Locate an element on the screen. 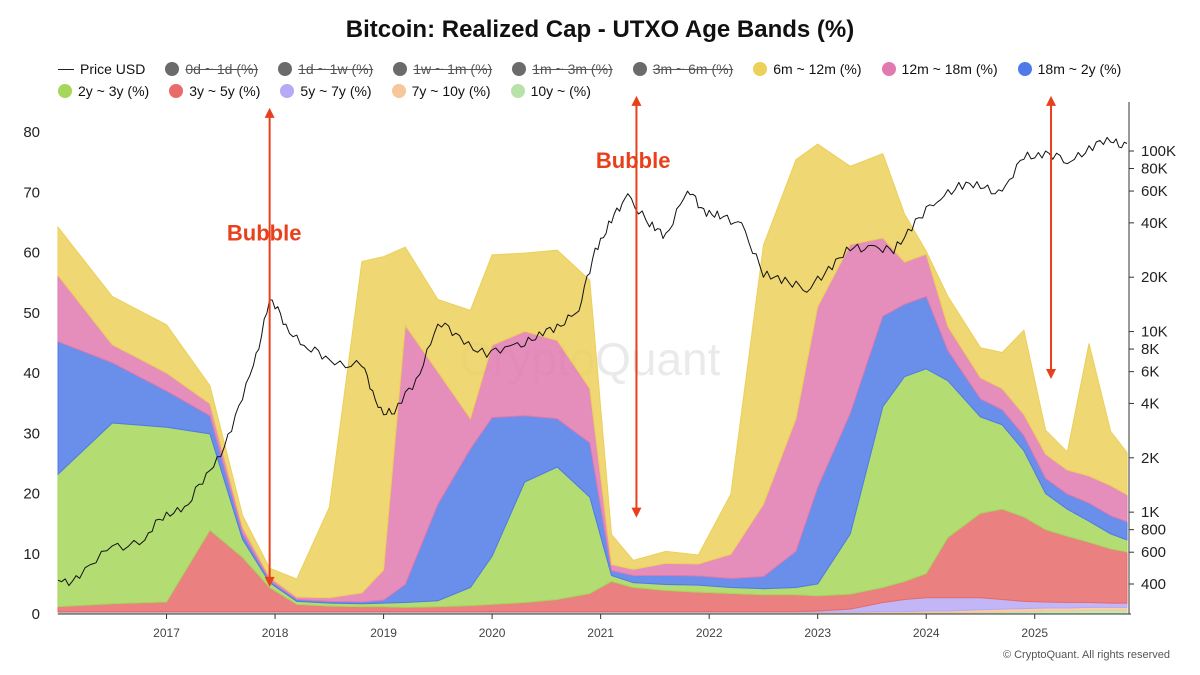 Image resolution: width=1200 pixels, height=675 pixels. y-right-tick-label: 2K is located at coordinates (1150, 458).